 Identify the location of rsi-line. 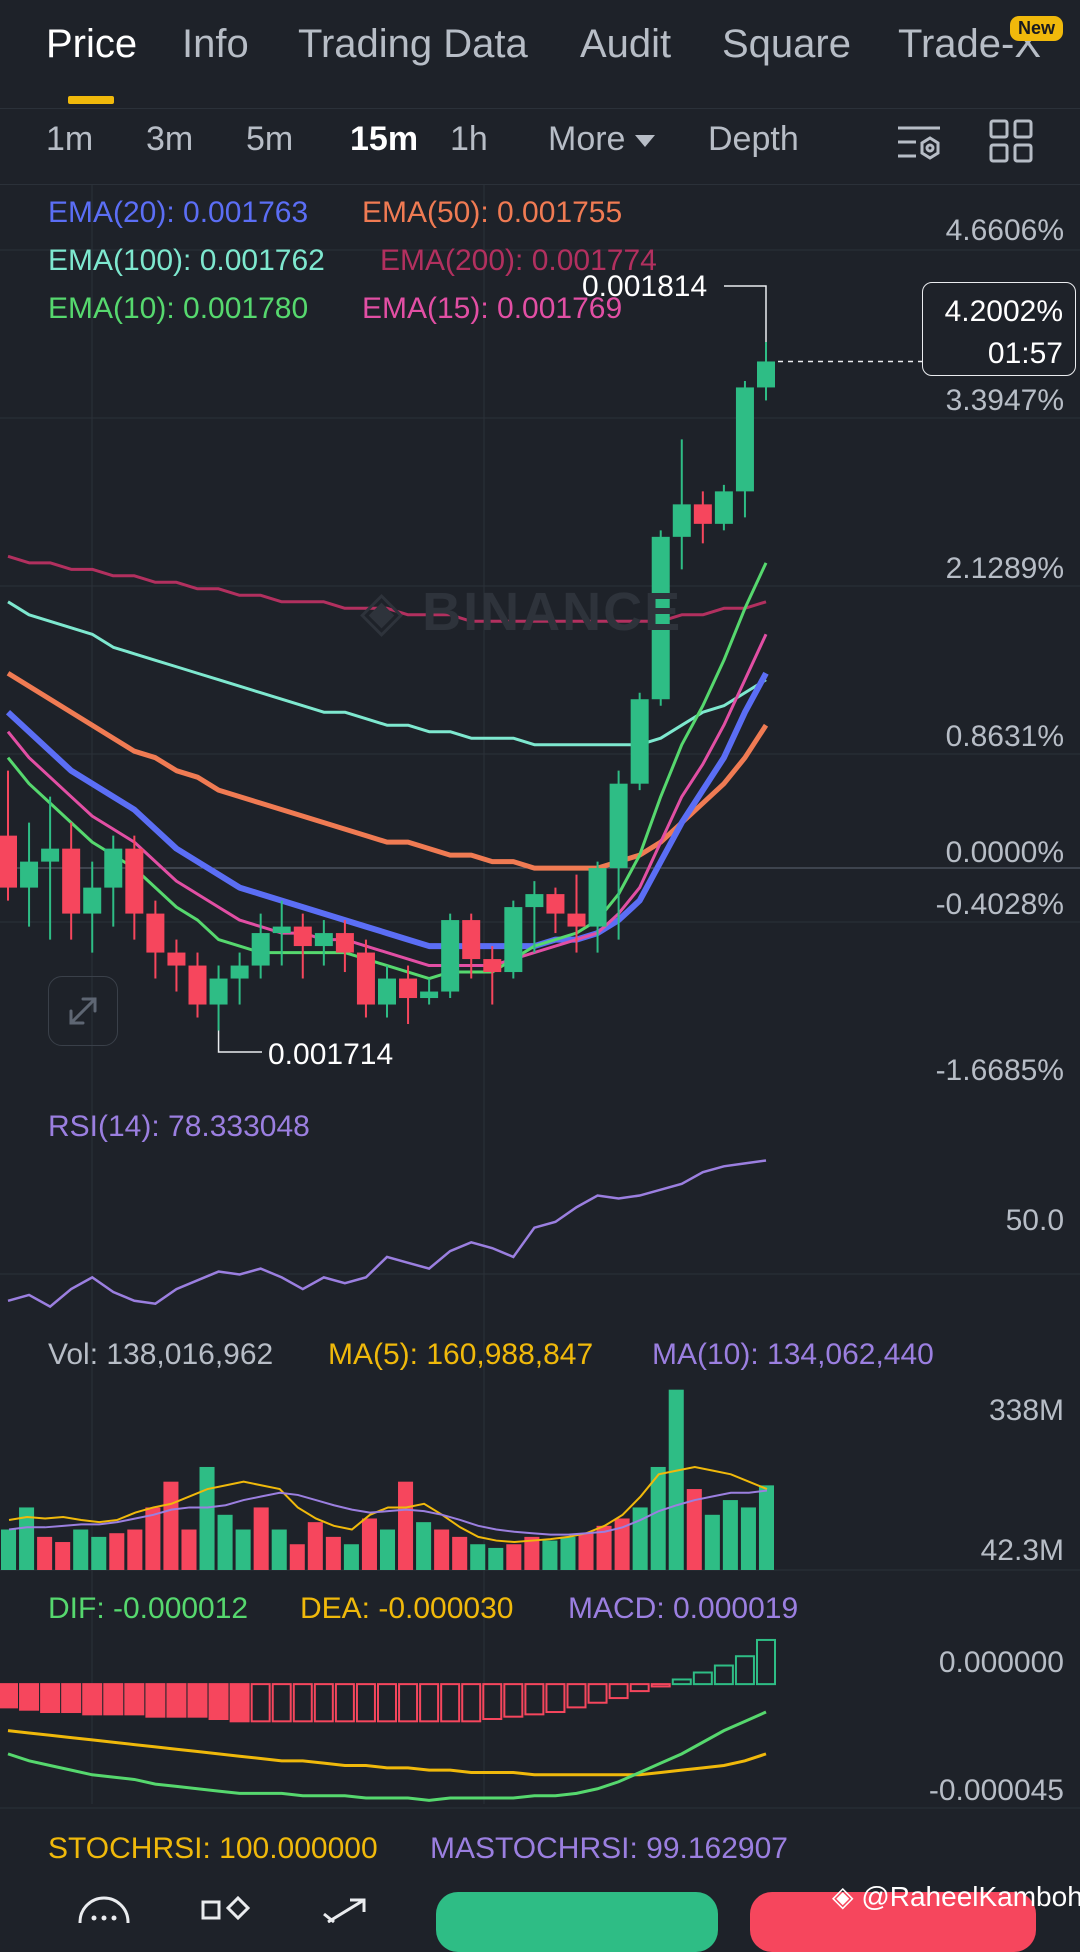
(387, 1234).